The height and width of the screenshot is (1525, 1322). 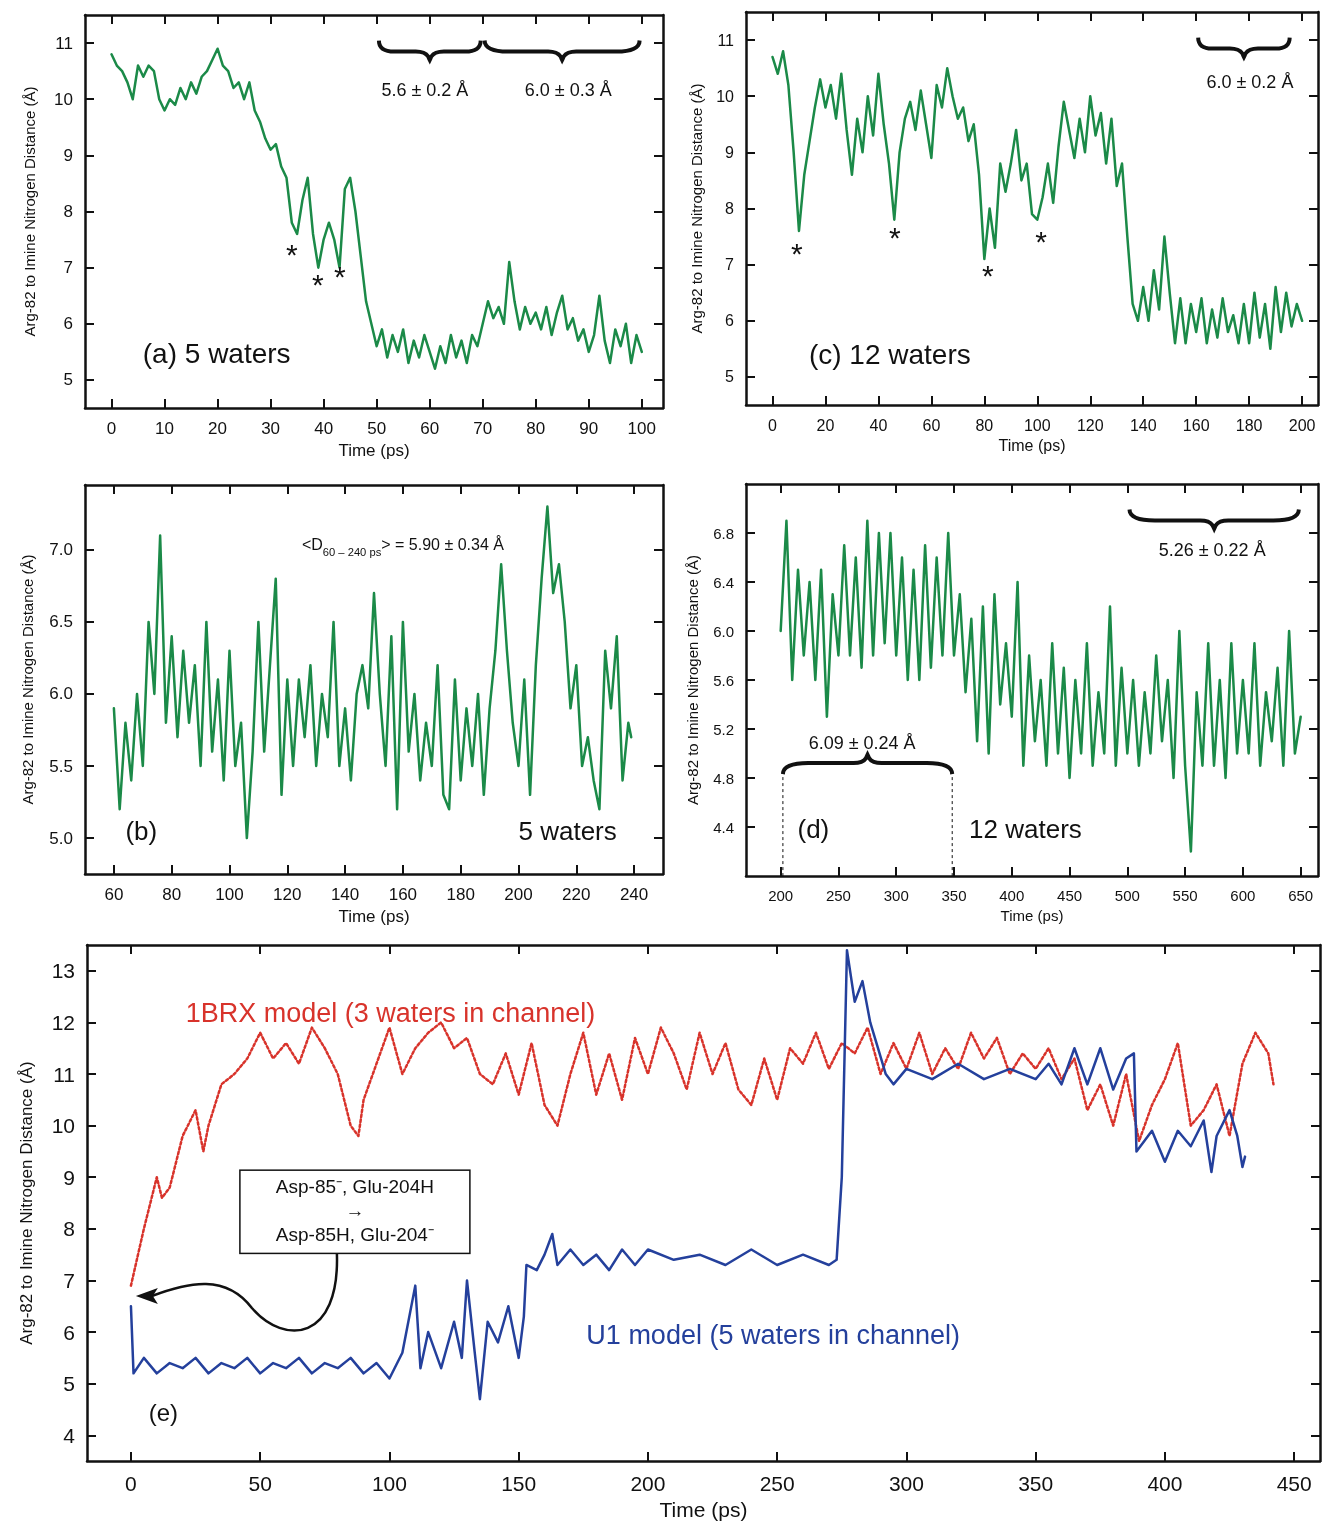 I want to click on y-tick-label: 6.4, so click(x=723, y=582).